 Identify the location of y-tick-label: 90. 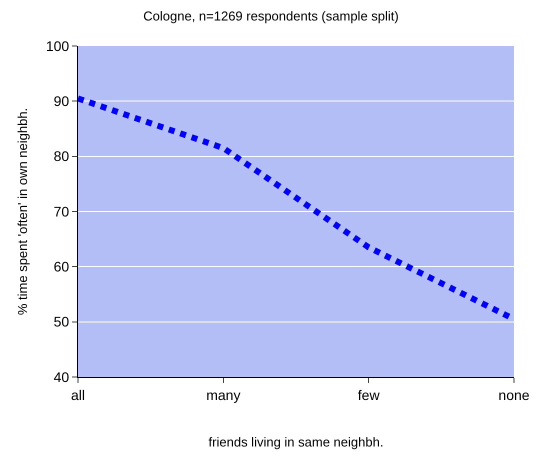
(62, 101).